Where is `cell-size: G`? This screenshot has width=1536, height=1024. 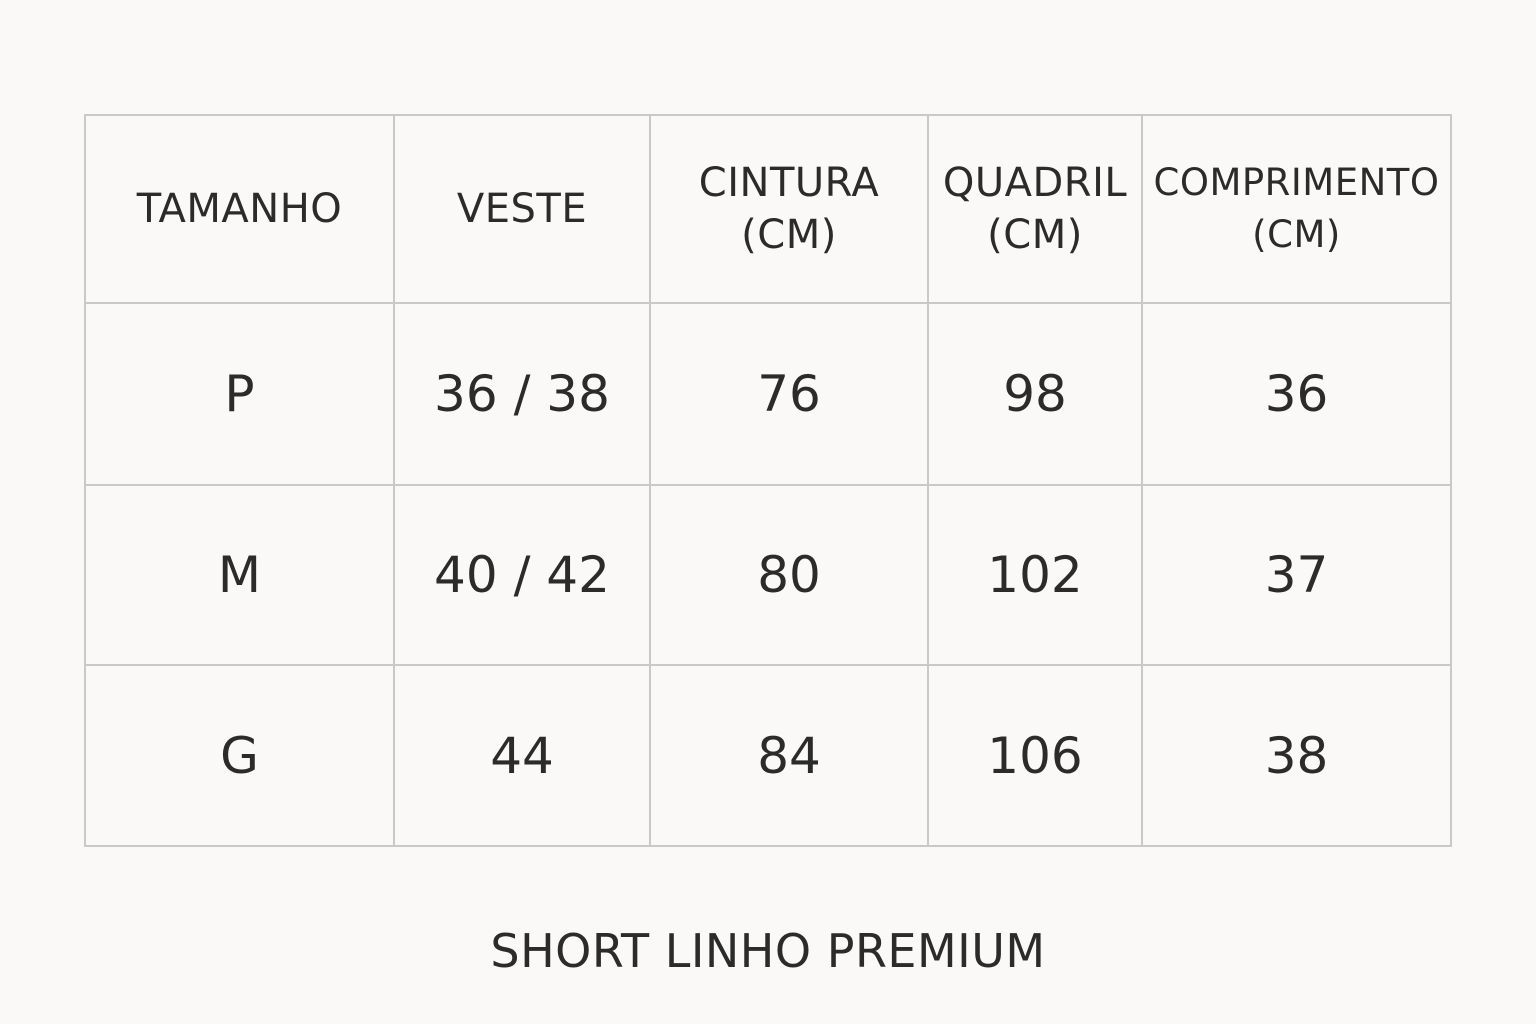 cell-size: G is located at coordinates (239, 755).